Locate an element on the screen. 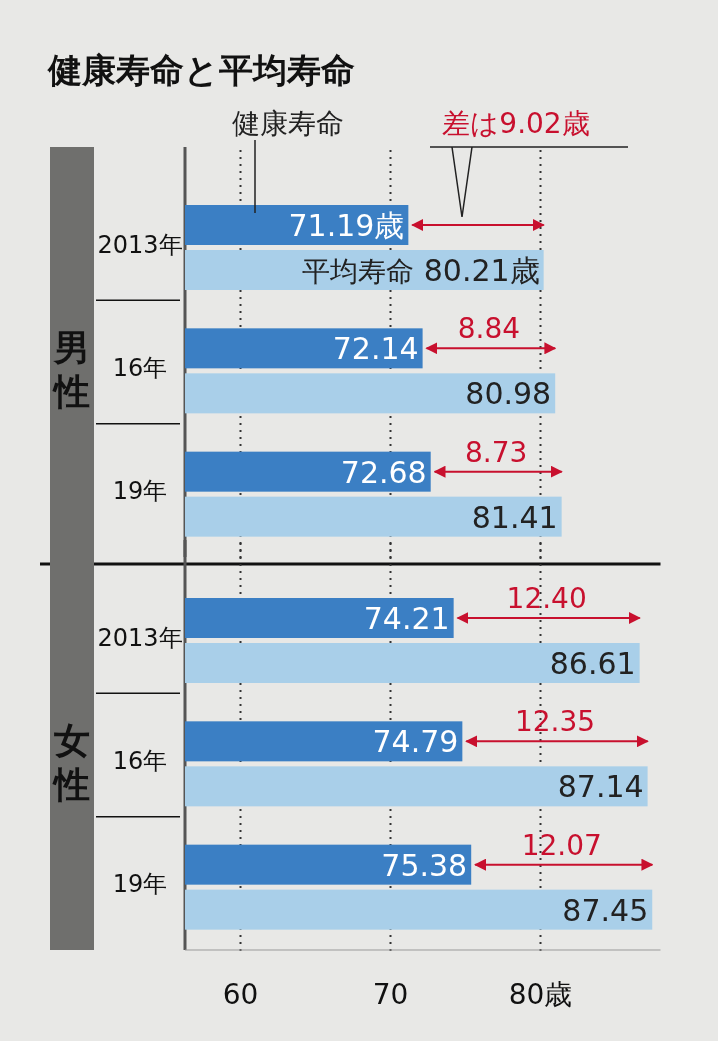 The image size is (718, 1041). x-tick-label: 80歳 is located at coordinates (540, 994).